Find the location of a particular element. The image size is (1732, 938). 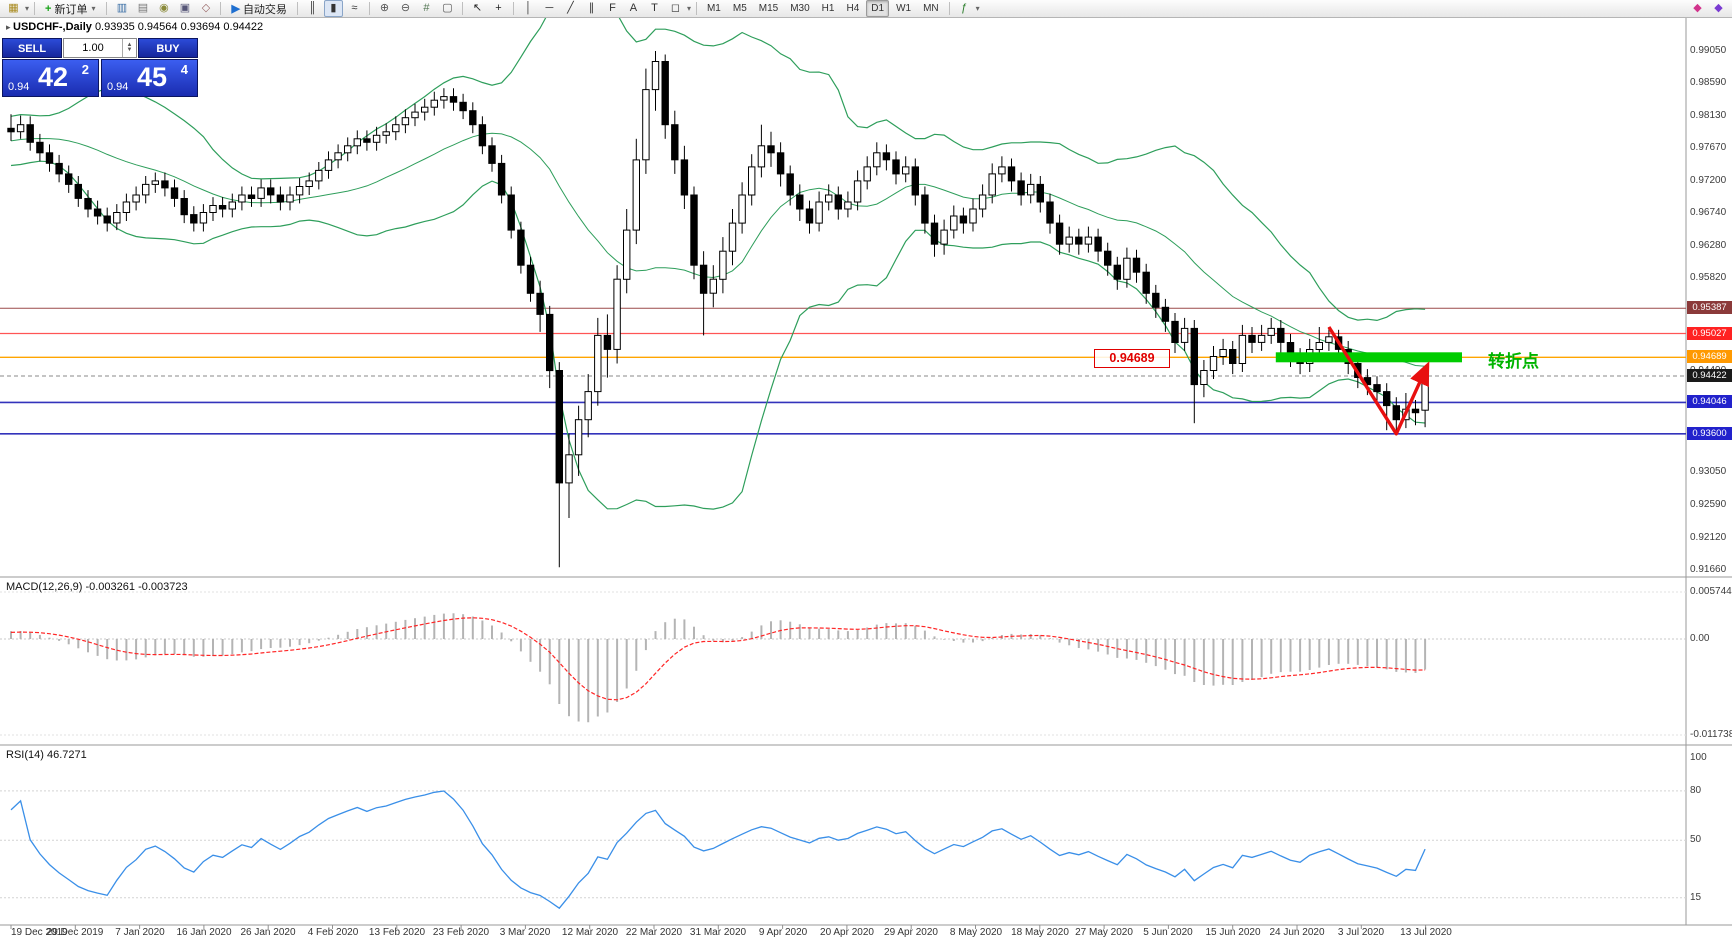

new-order-button-label: 新订单 is located at coordinates (71, 9).